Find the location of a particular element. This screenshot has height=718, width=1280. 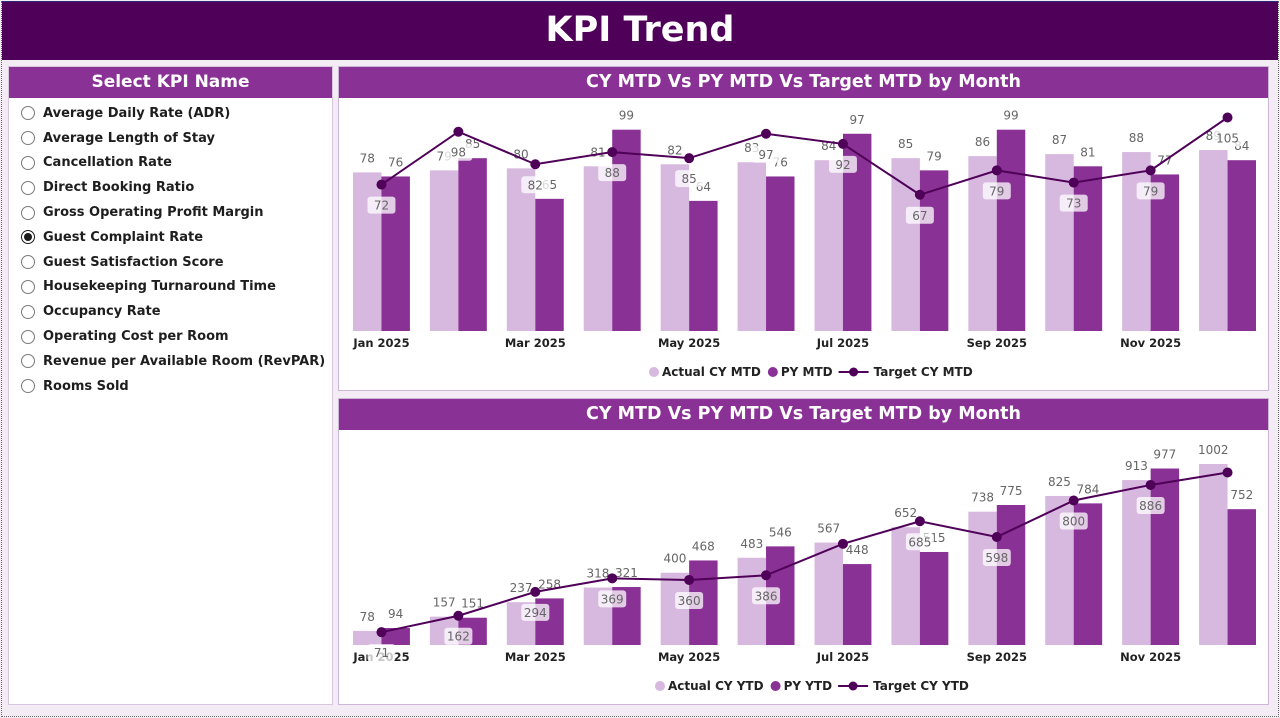

slicer-item: Cancellation Rate is located at coordinates (170, 163).